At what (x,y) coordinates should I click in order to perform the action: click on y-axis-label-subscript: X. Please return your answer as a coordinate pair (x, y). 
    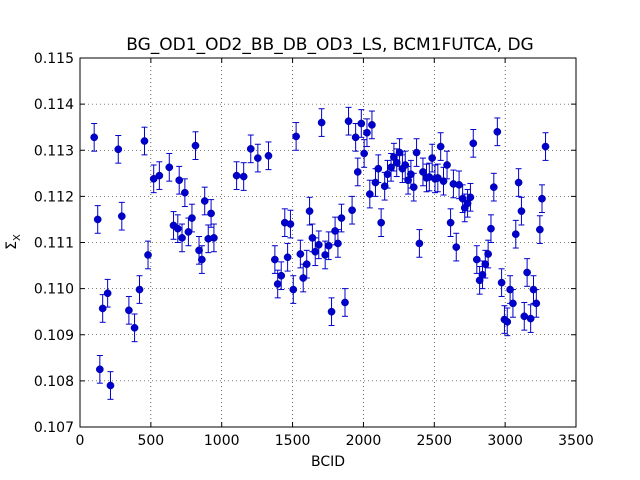
    Looking at the image, I should click on (17, 237).